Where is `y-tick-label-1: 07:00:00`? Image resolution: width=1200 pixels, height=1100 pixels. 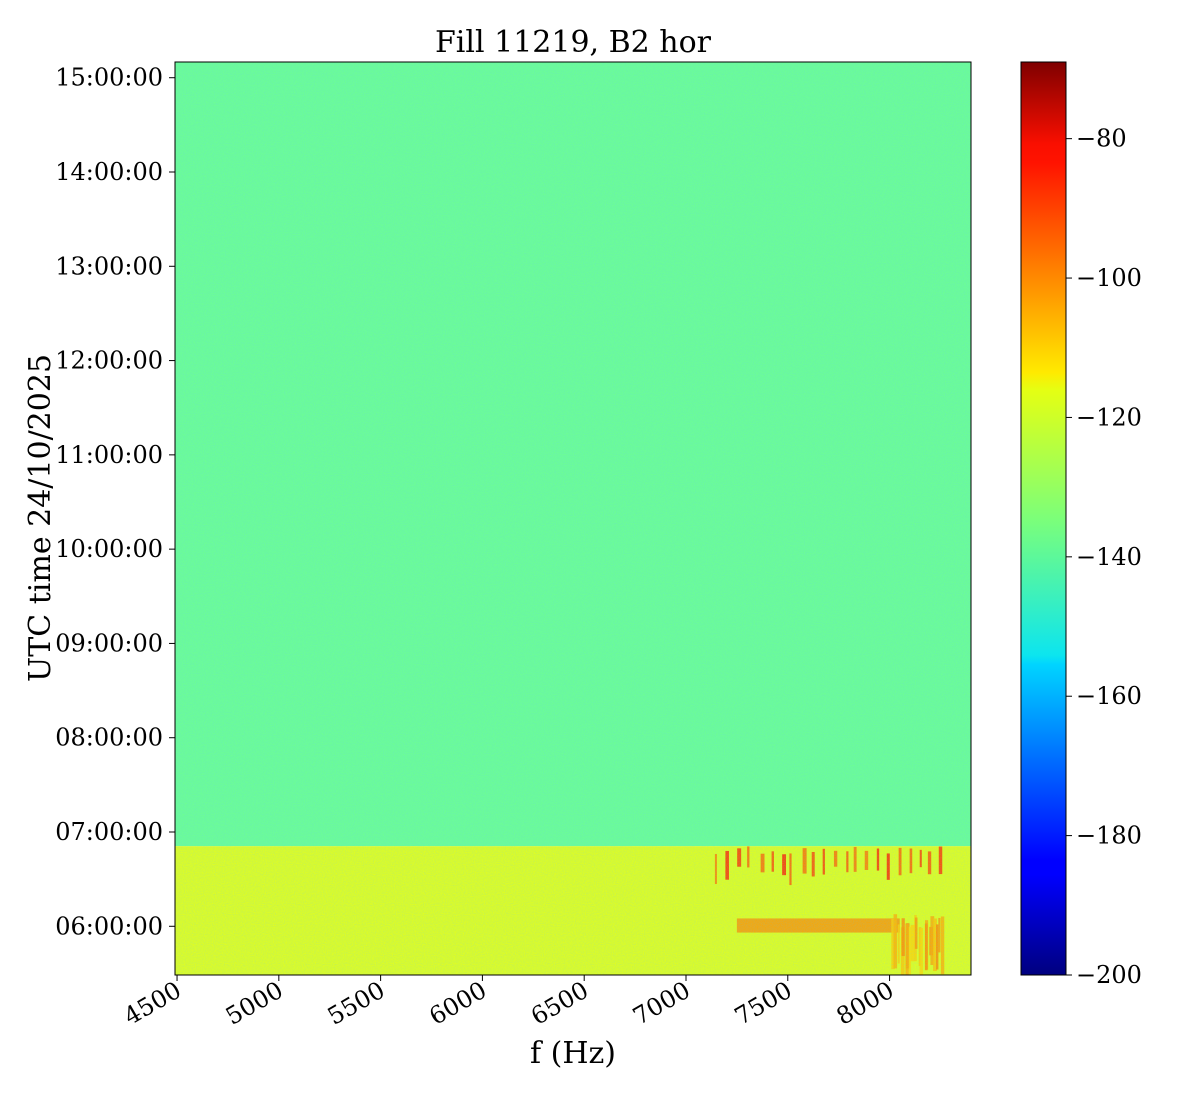
y-tick-label-1: 07:00:00 is located at coordinates (109, 832).